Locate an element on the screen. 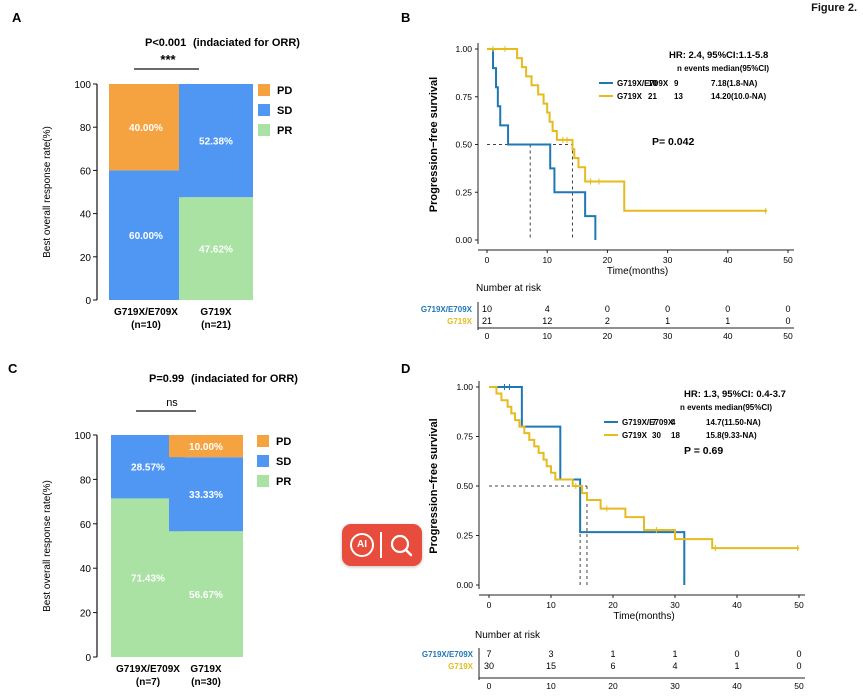 The height and width of the screenshot is (697, 863). survival-curve-g719x is located at coordinates (627, 130).